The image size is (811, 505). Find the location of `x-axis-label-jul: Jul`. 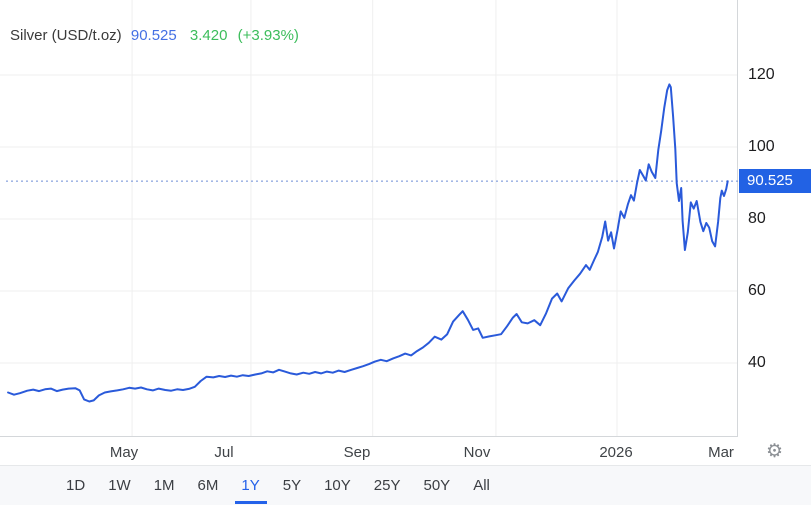

x-axis-label-jul: Jul is located at coordinates (224, 452).